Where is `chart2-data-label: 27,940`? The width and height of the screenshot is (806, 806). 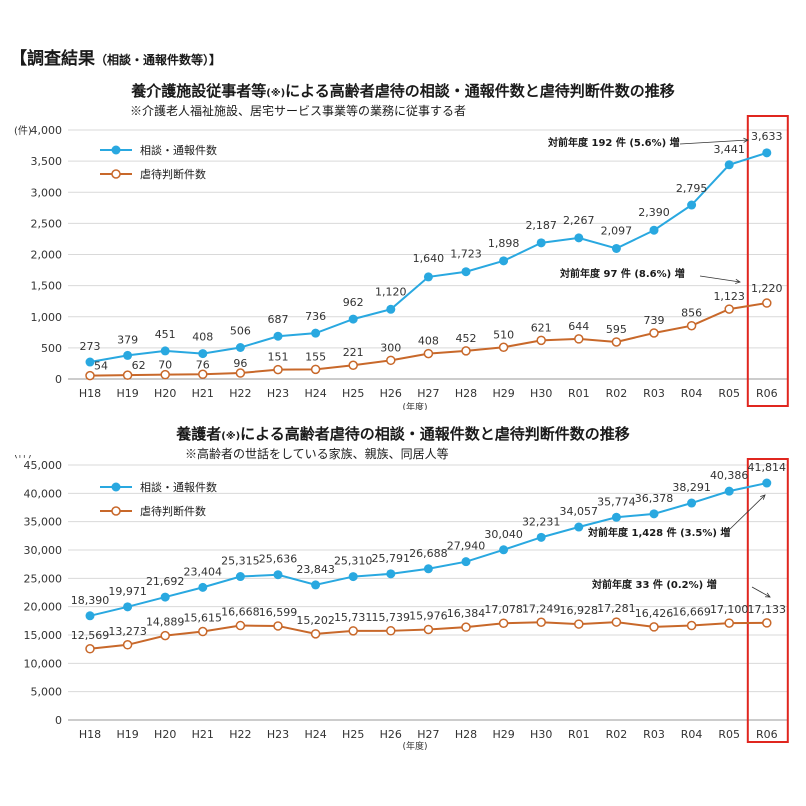 chart2-data-label: 27,940 is located at coordinates (466, 546).